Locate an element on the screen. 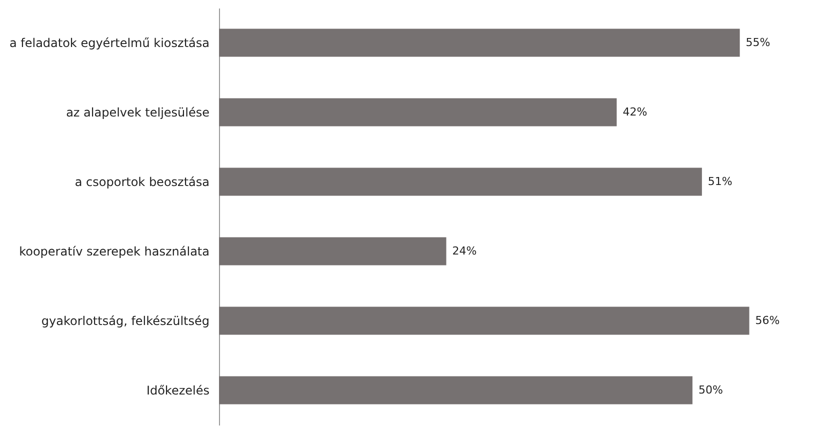 The image size is (819, 447). y-tick-label: gyakorlottság, felkészültség is located at coordinates (125, 321).